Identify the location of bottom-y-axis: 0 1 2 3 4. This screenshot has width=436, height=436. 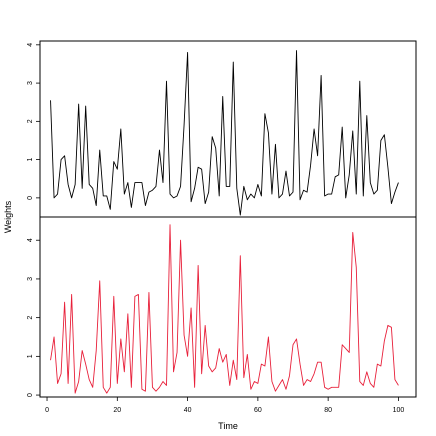
(33, 317).